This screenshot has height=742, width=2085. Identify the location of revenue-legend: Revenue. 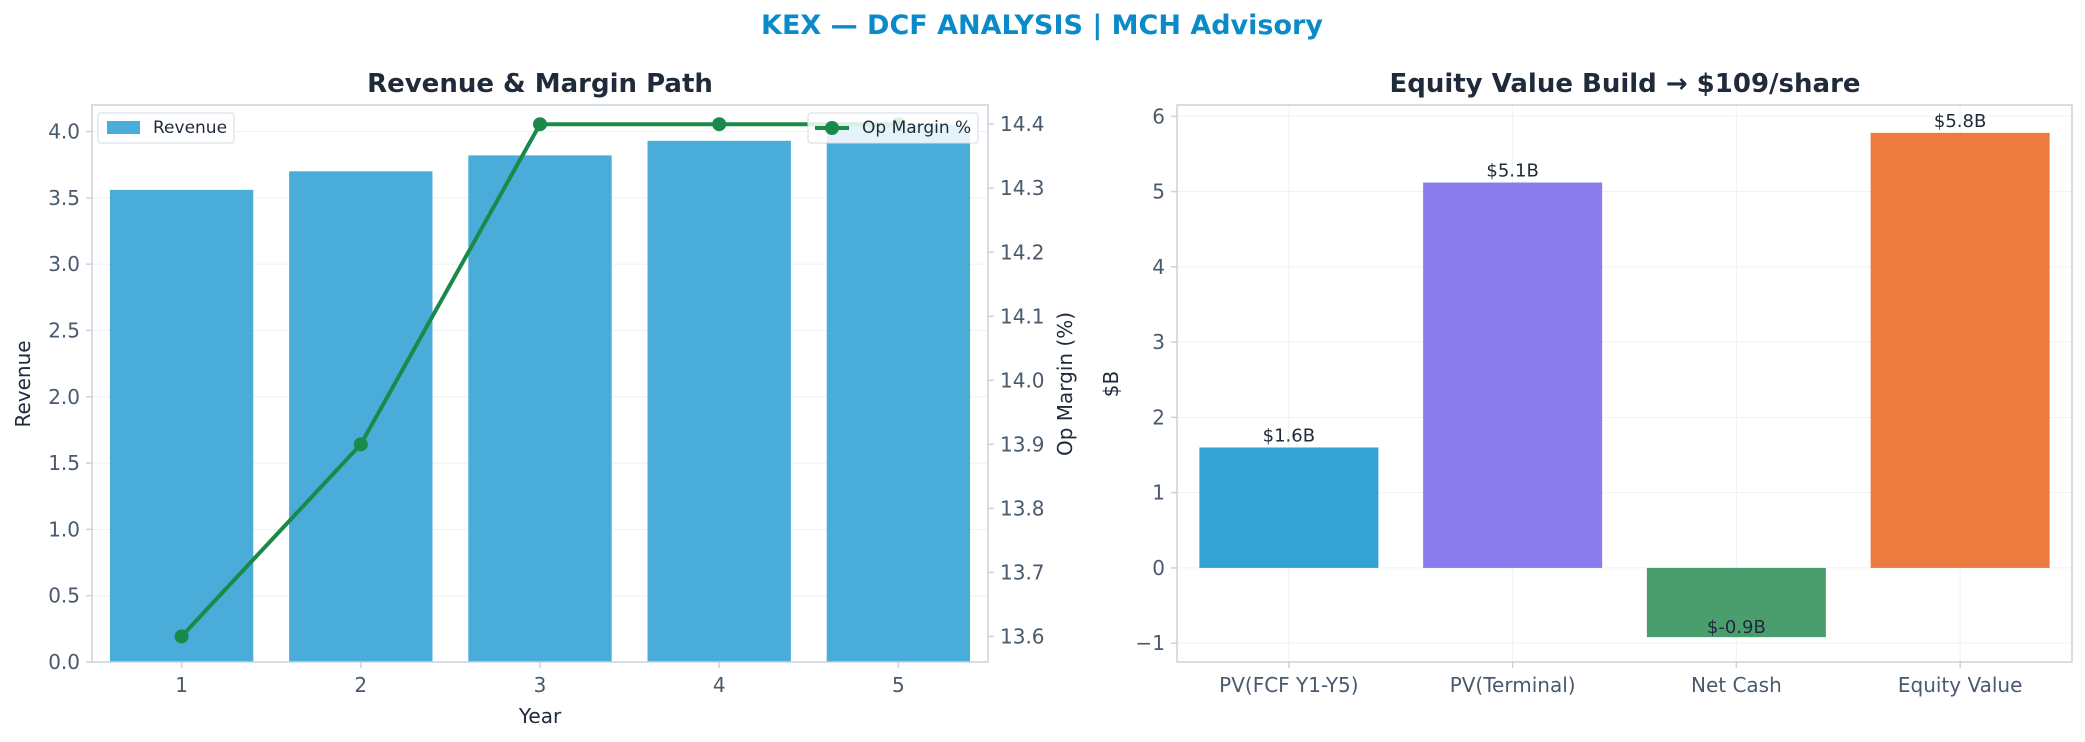
(166, 128).